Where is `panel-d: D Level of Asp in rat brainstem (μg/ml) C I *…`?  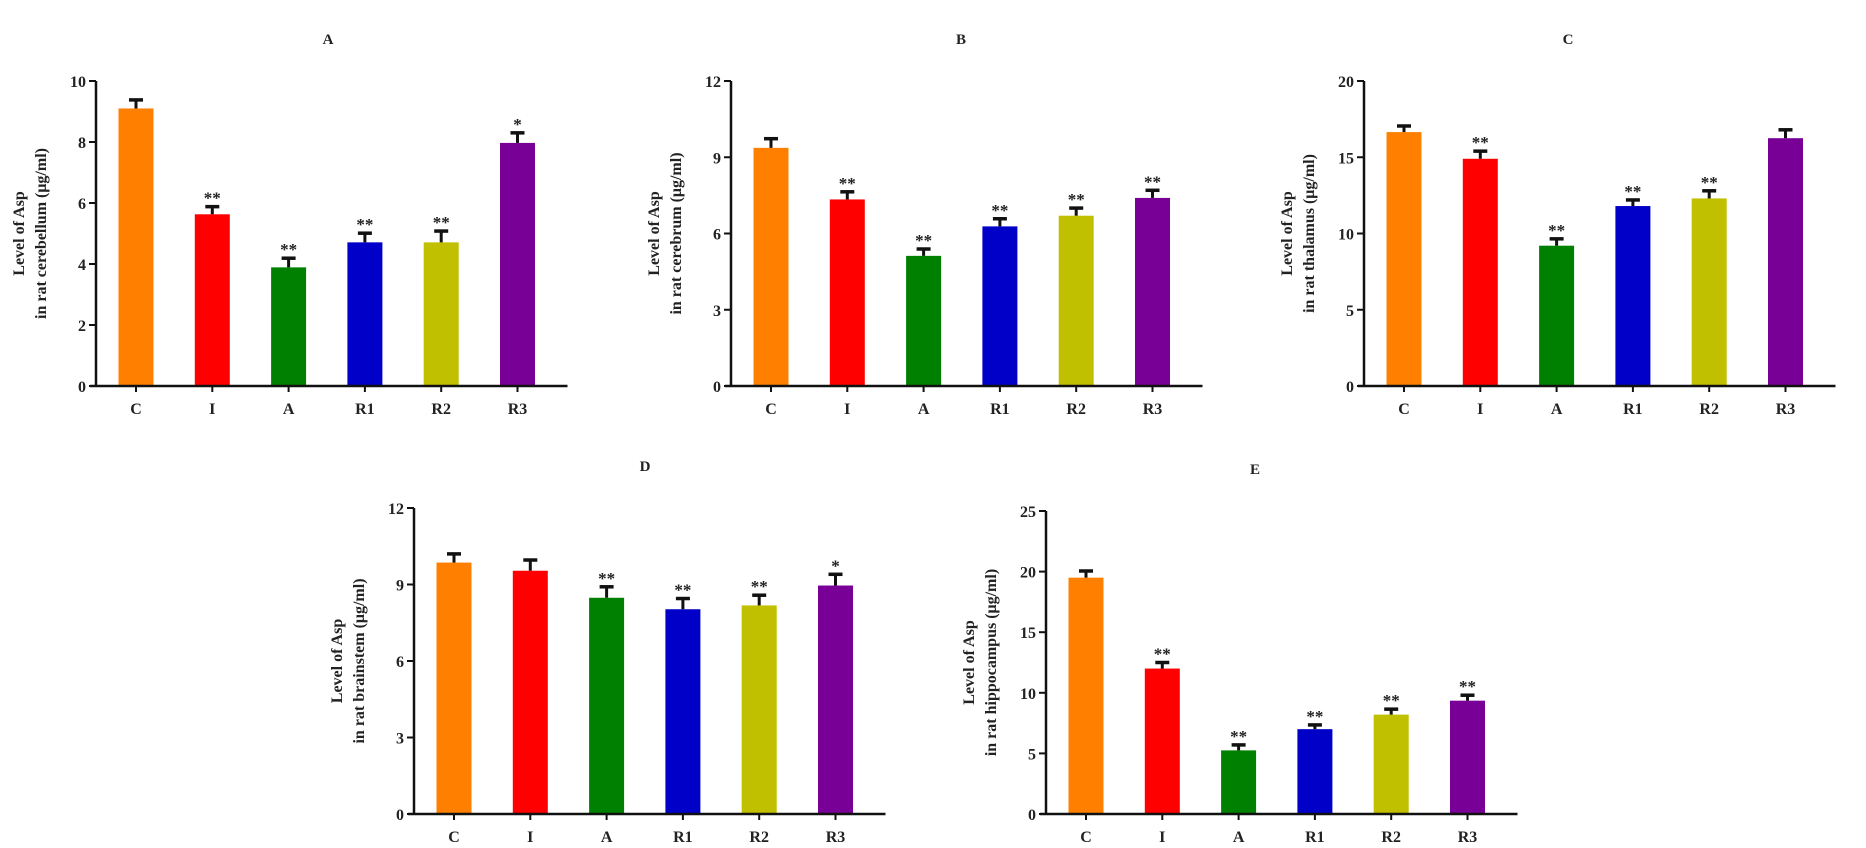
panel-d: D Level of Asp in rat brainstem (μg/ml) C I *… is located at coordinates (607, 652).